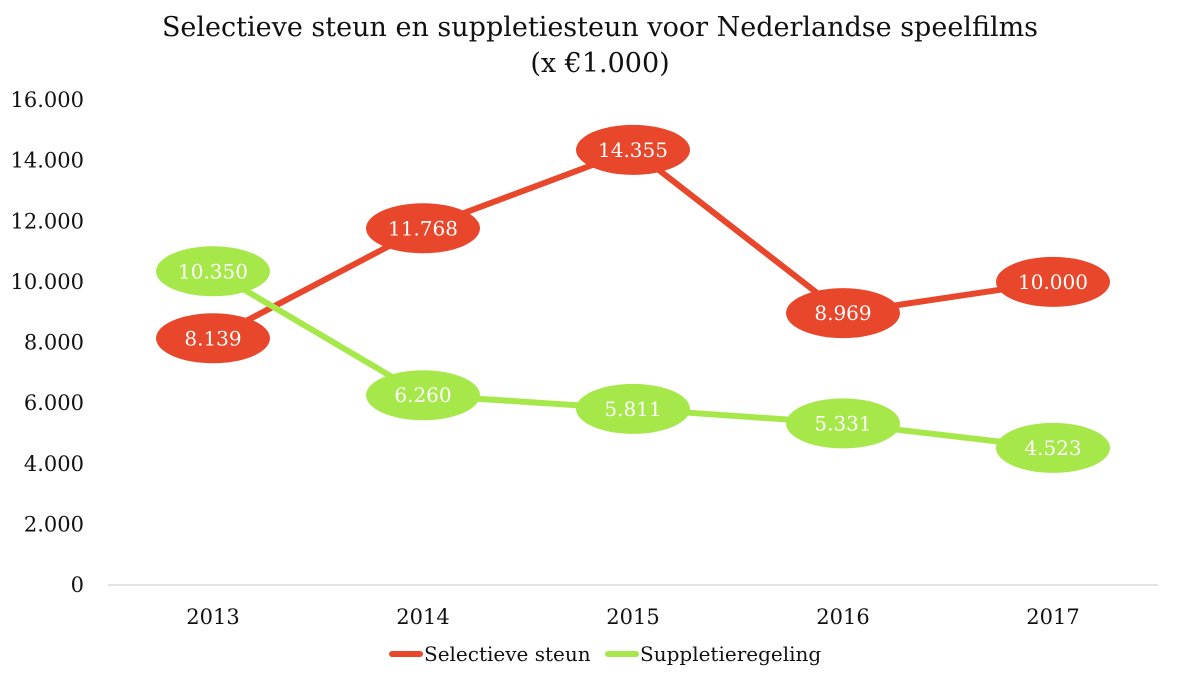 The width and height of the screenshot is (1200, 677). I want to click on y-tick-label: 12.000, so click(47, 221).